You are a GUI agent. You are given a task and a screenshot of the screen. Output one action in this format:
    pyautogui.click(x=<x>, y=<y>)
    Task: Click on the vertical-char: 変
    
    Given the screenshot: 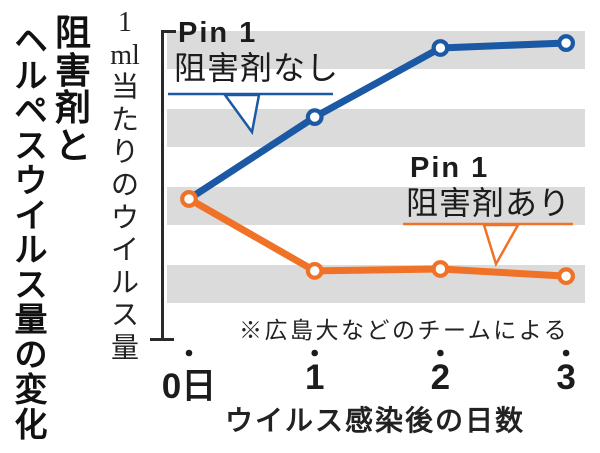 What is the action you would take?
    pyautogui.click(x=31, y=390)
    